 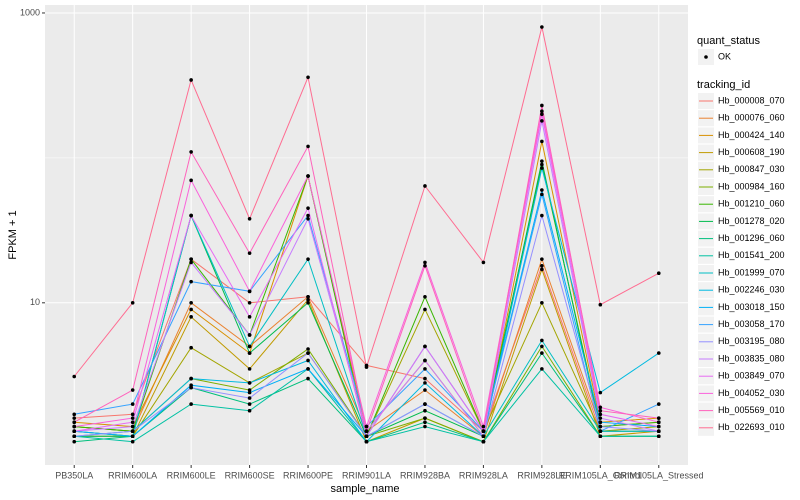 I want to click on x-tick-label: PB350LA, so click(x=74, y=475).